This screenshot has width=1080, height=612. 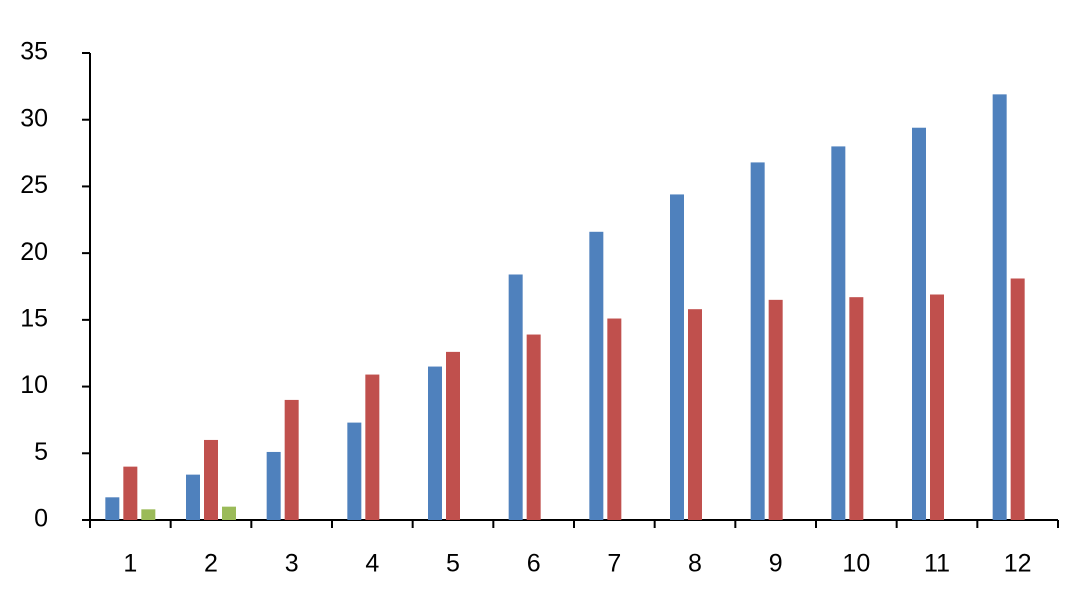 I want to click on y-tick-label: 5, so click(x=41, y=452).